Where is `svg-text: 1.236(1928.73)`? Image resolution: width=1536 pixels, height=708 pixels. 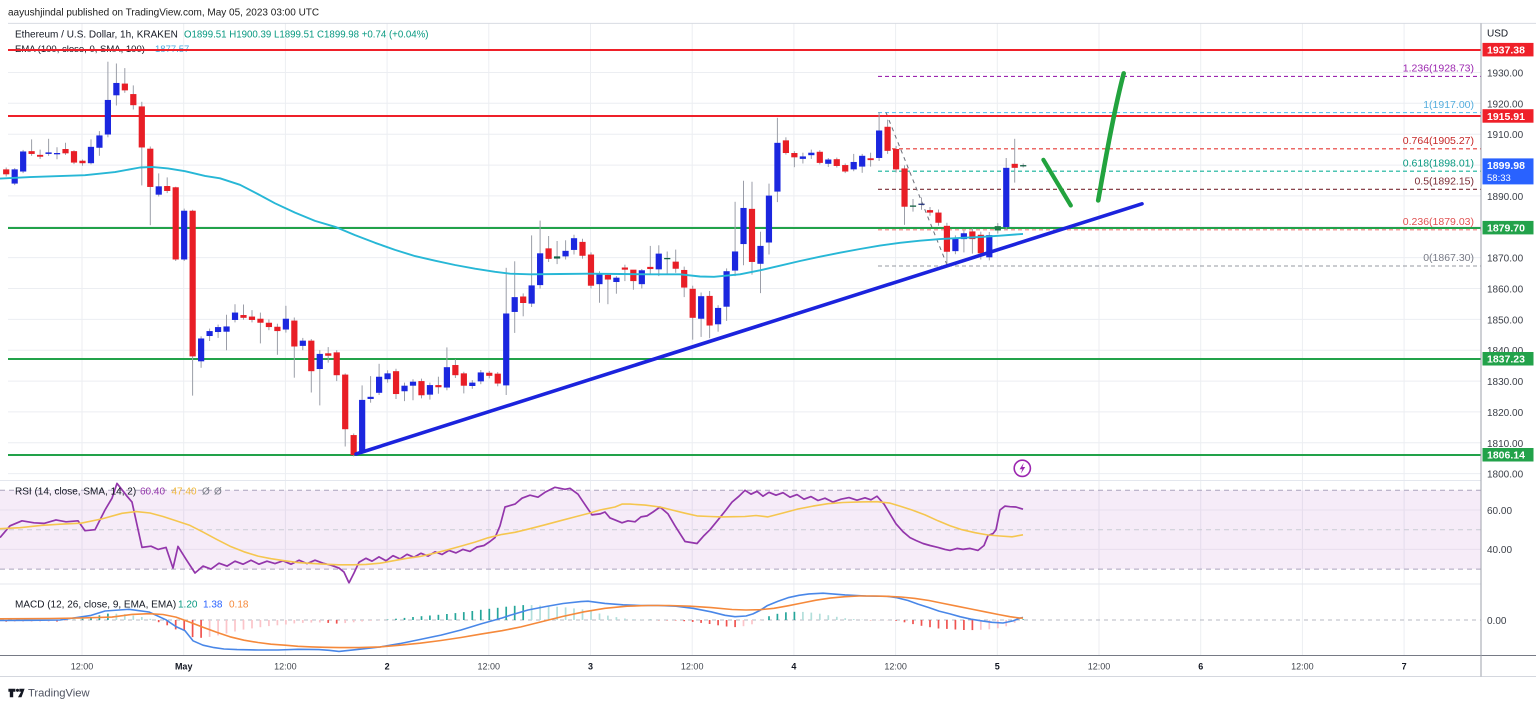 svg-text: 1.236(1928.73) is located at coordinates (1438, 69).